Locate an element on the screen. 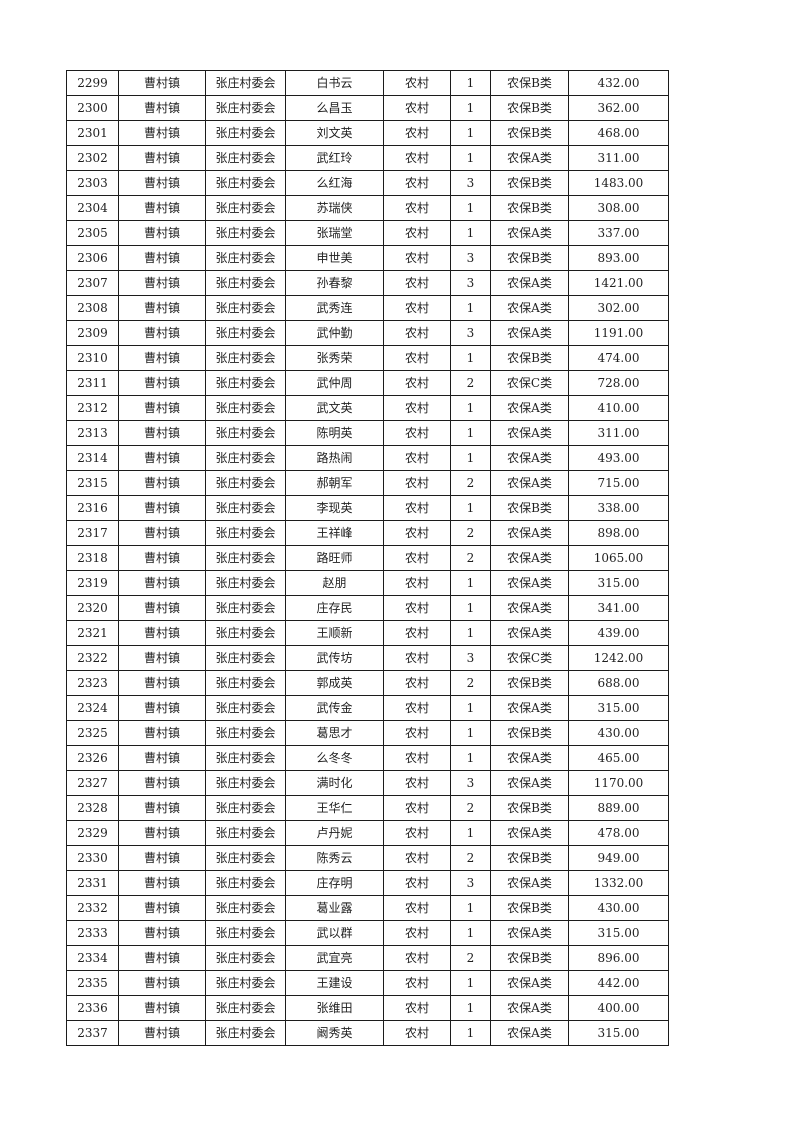  cell-amount: 688.00 is located at coordinates (618, 683).